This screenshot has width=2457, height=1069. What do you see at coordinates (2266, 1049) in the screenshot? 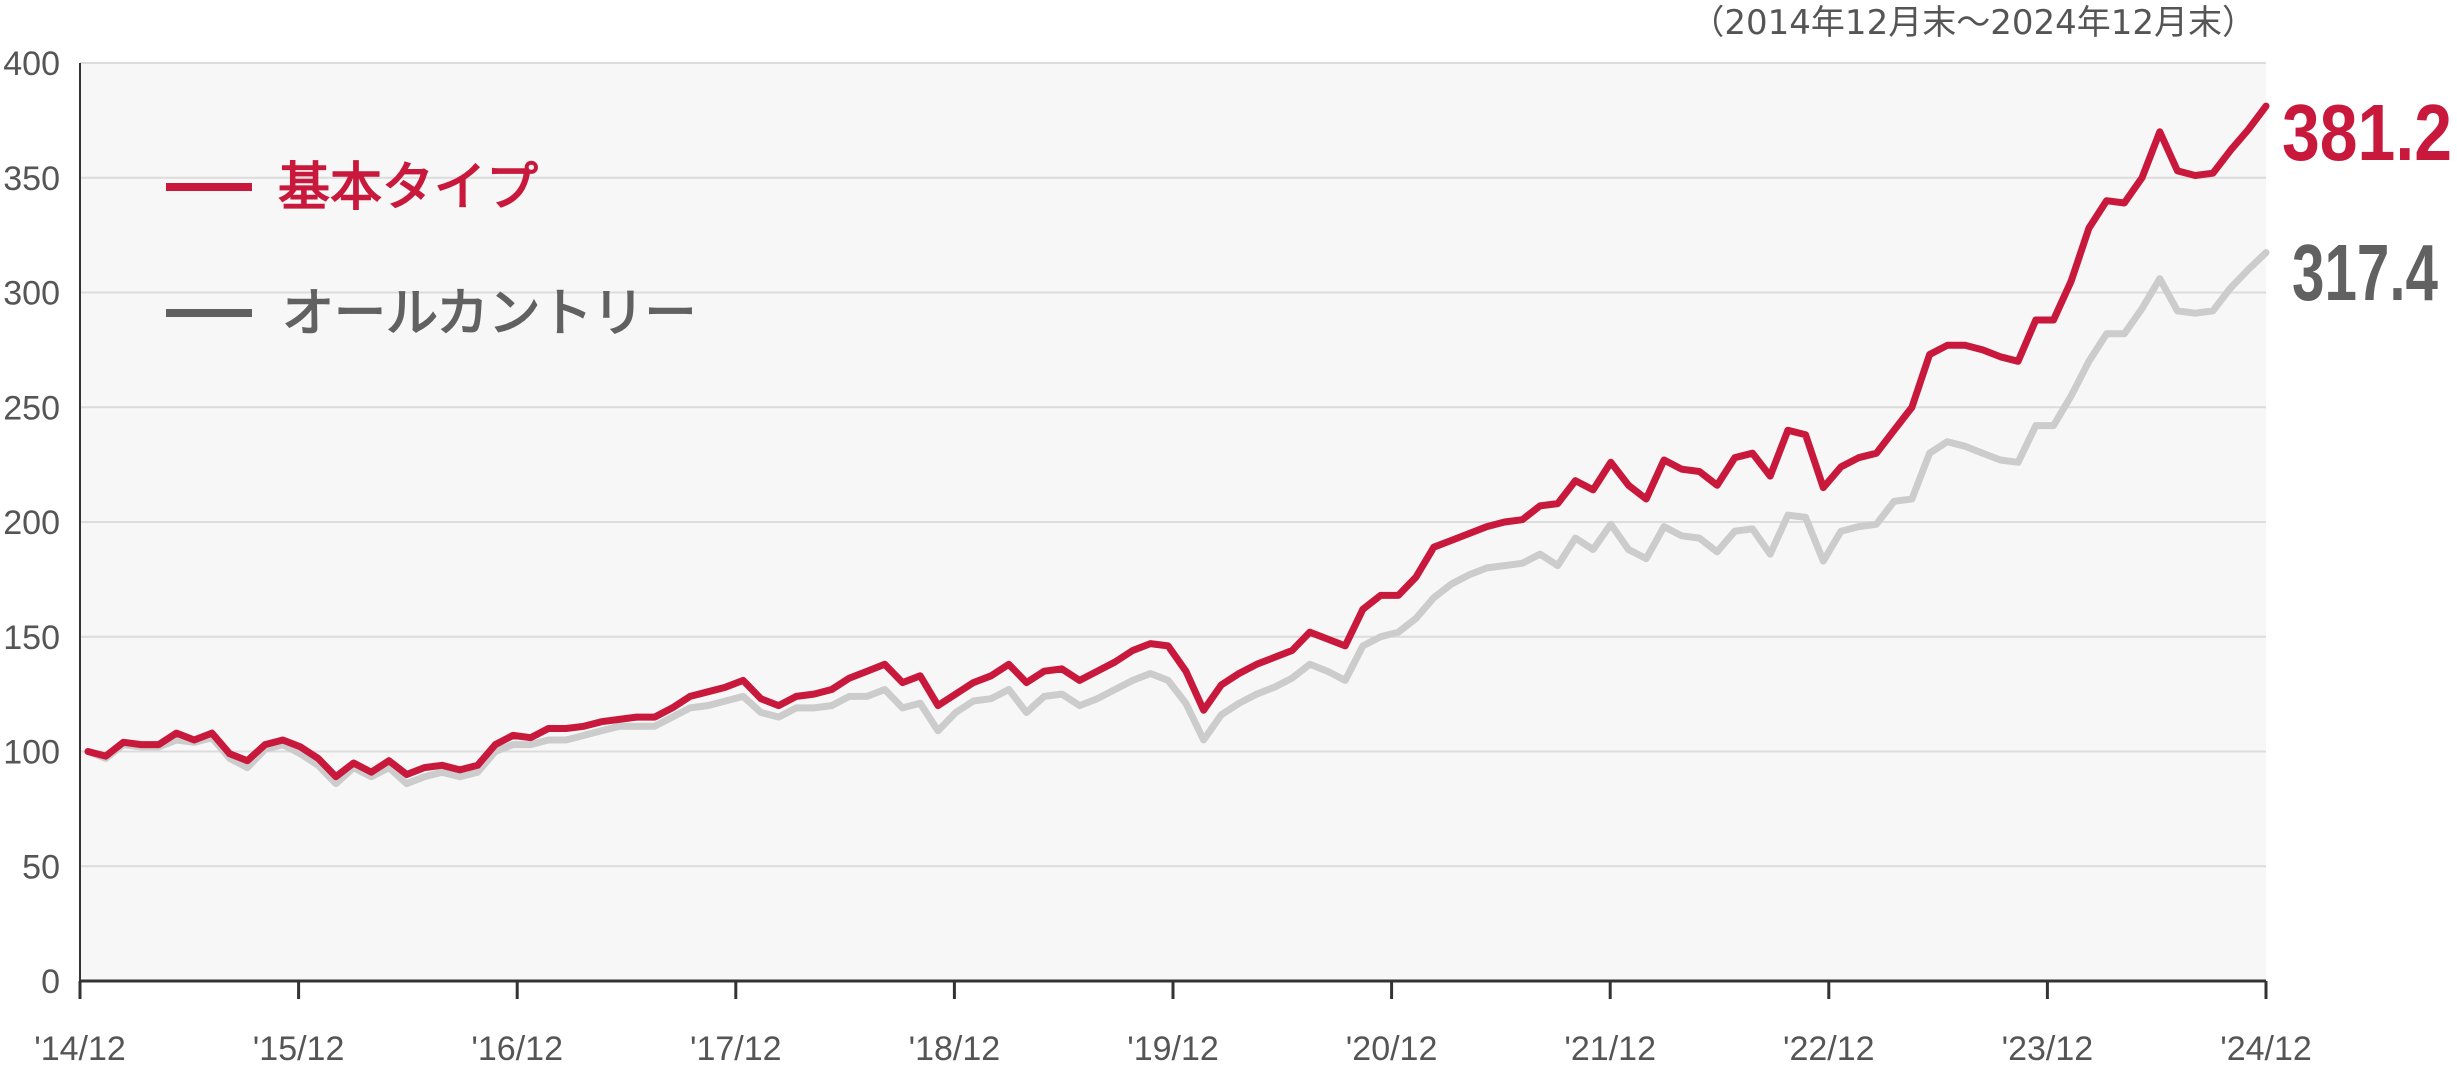
I see `x-tick-label: '24/12` at bounding box center [2266, 1049].